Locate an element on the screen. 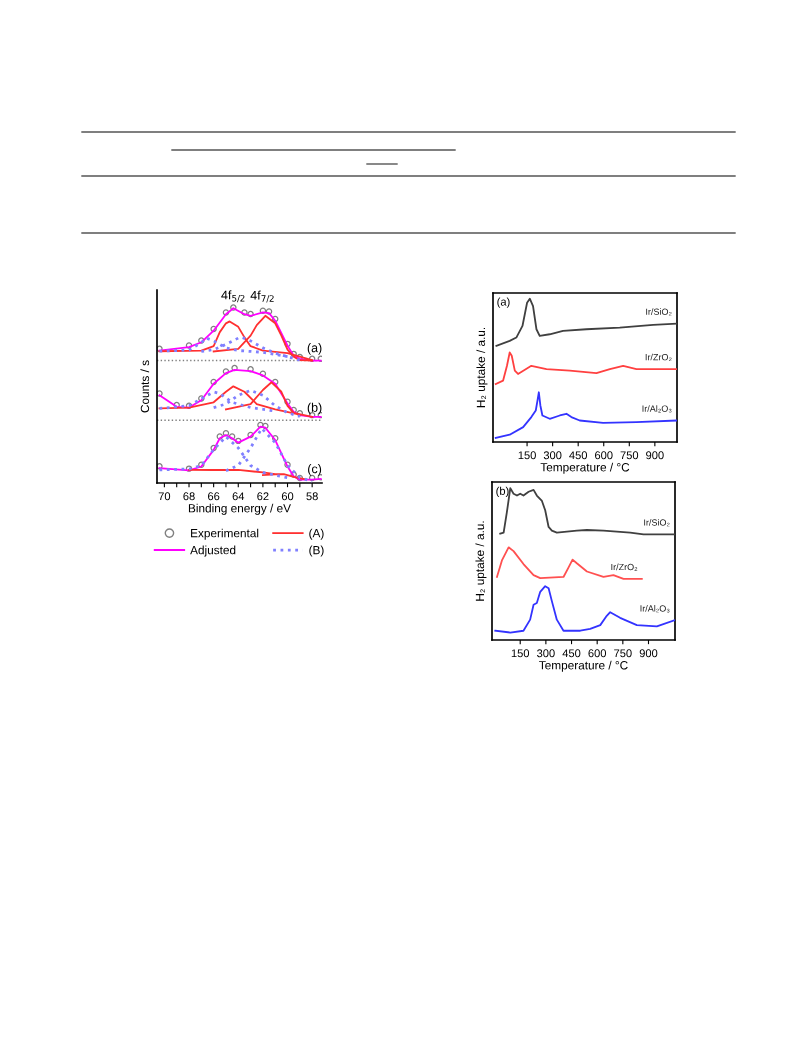 The width and height of the screenshot is (793, 1057). legend-label: (A) is located at coordinates (316, 534).